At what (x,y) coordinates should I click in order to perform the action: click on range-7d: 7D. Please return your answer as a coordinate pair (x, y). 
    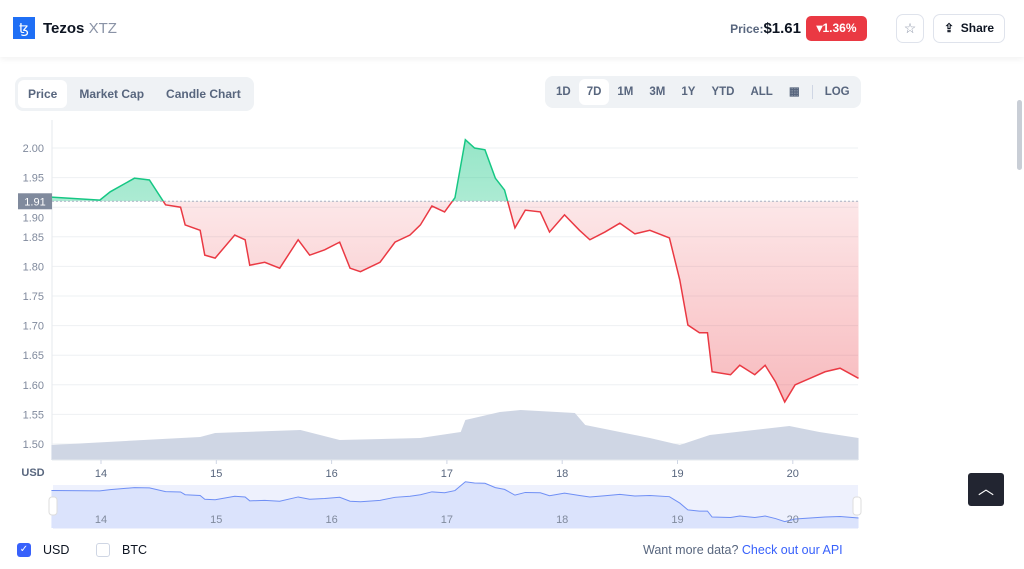
    Looking at the image, I should click on (594, 92).